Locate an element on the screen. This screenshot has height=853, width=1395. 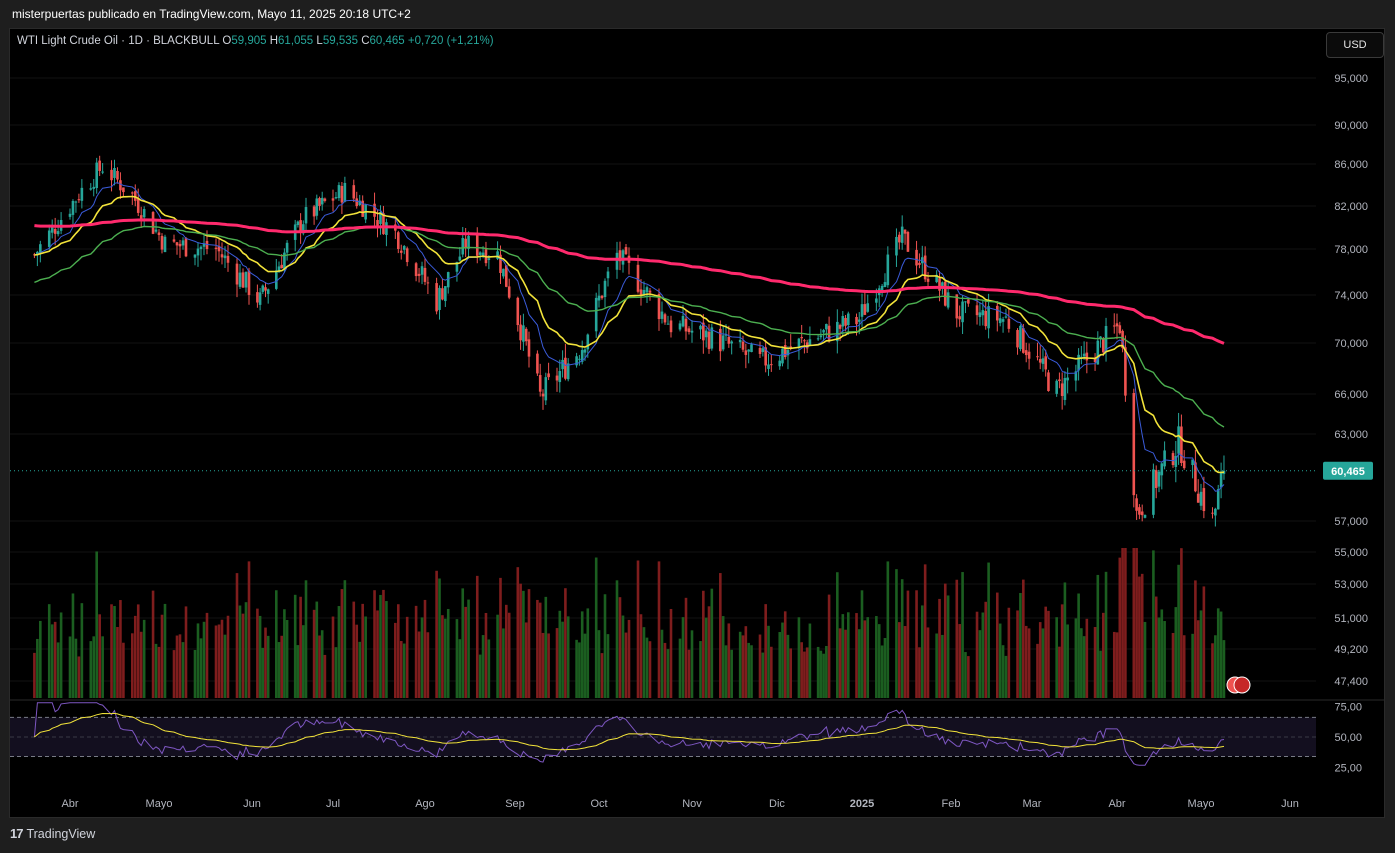
x-tick-label: Sep is located at coordinates (515, 804).